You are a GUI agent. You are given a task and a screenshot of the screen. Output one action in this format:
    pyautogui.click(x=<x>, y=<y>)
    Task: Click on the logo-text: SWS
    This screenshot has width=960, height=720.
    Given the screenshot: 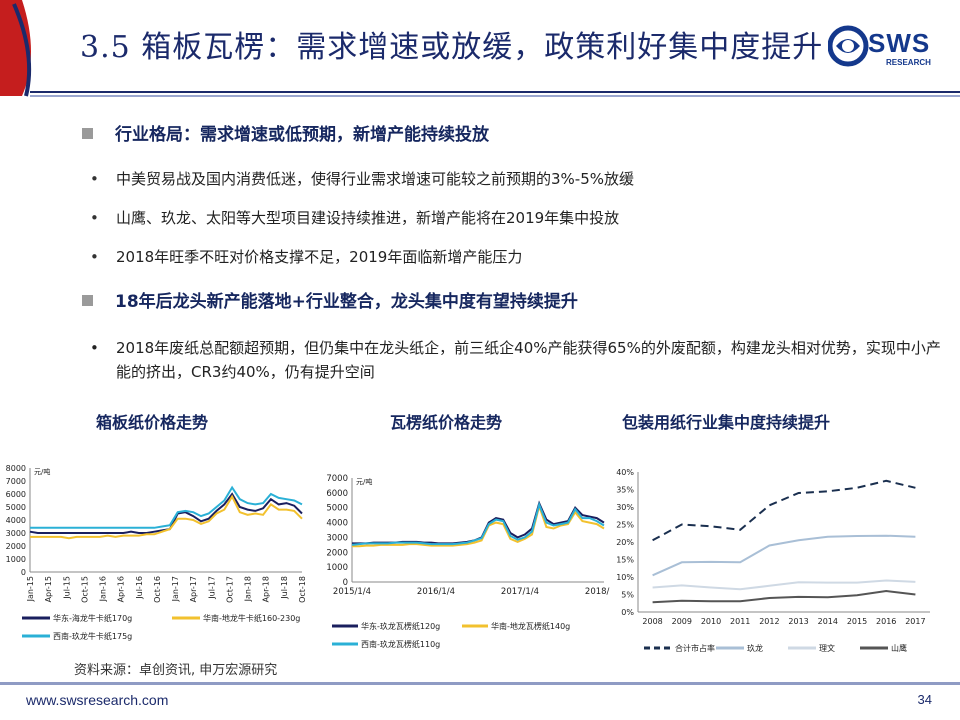 What is the action you would take?
    pyautogui.click(x=899, y=43)
    